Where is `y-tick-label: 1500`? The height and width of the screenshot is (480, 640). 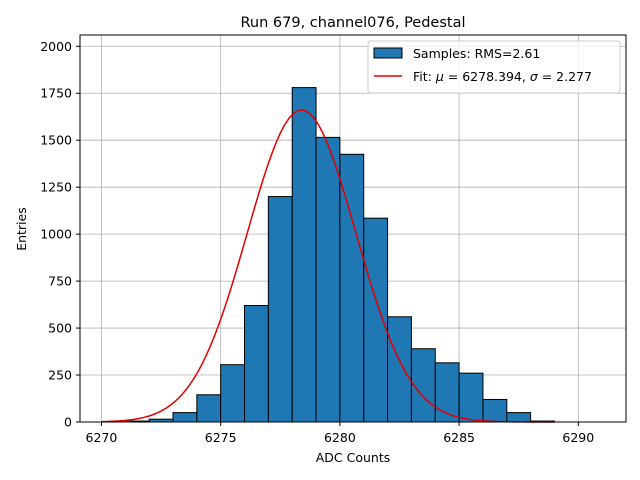 y-tick-label: 1500 is located at coordinates (56, 140).